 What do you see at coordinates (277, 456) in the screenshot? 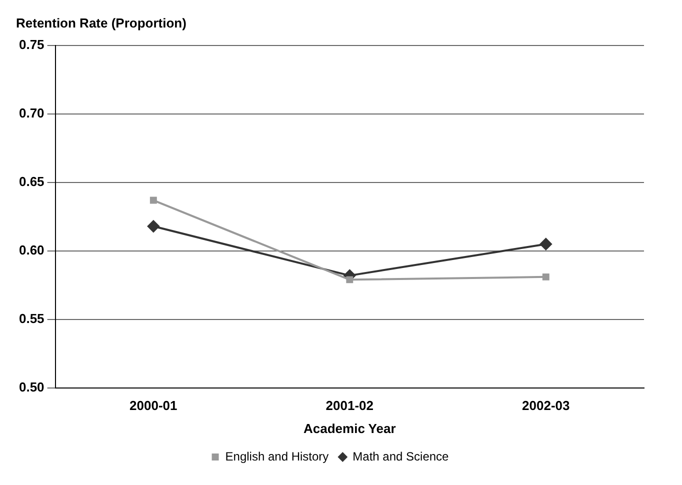
I see `legend-label: English and History` at bounding box center [277, 456].